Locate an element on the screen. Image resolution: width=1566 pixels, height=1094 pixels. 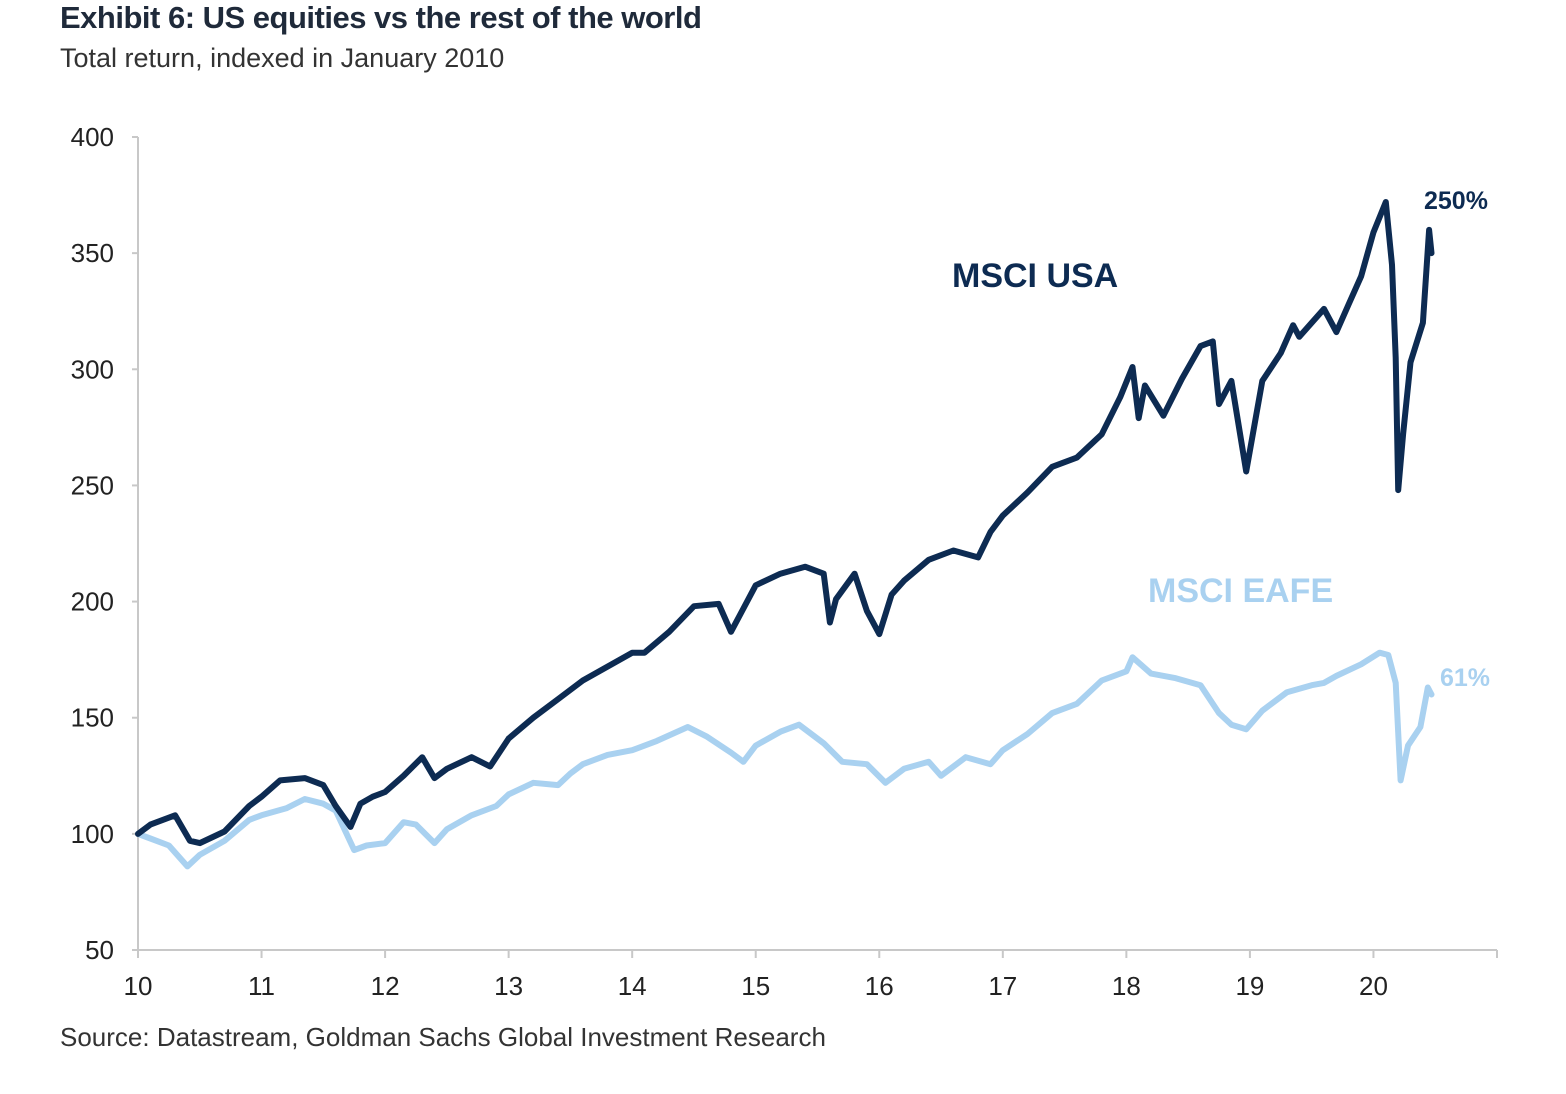
end-label-msci-usa: 250% is located at coordinates (1456, 201).